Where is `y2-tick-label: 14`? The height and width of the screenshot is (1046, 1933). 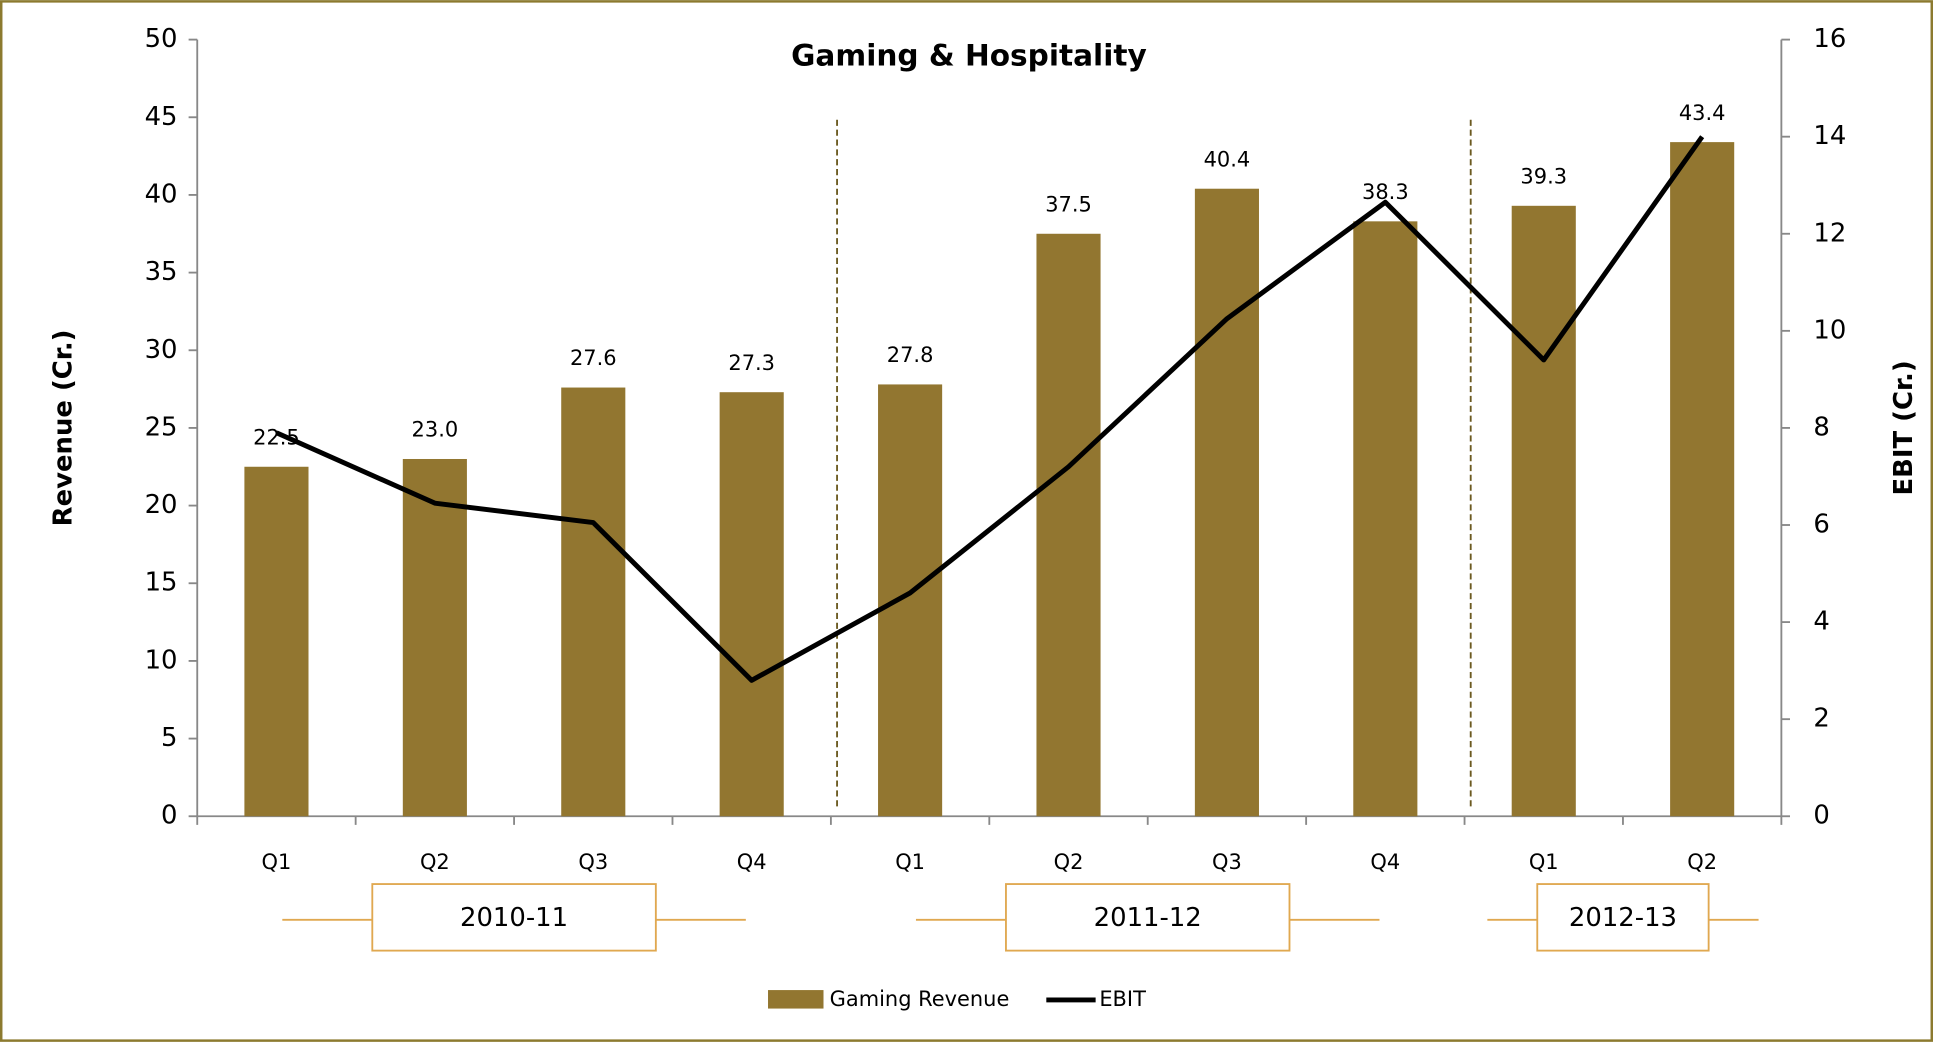
y2-tick-label: 14 is located at coordinates (1829, 136).